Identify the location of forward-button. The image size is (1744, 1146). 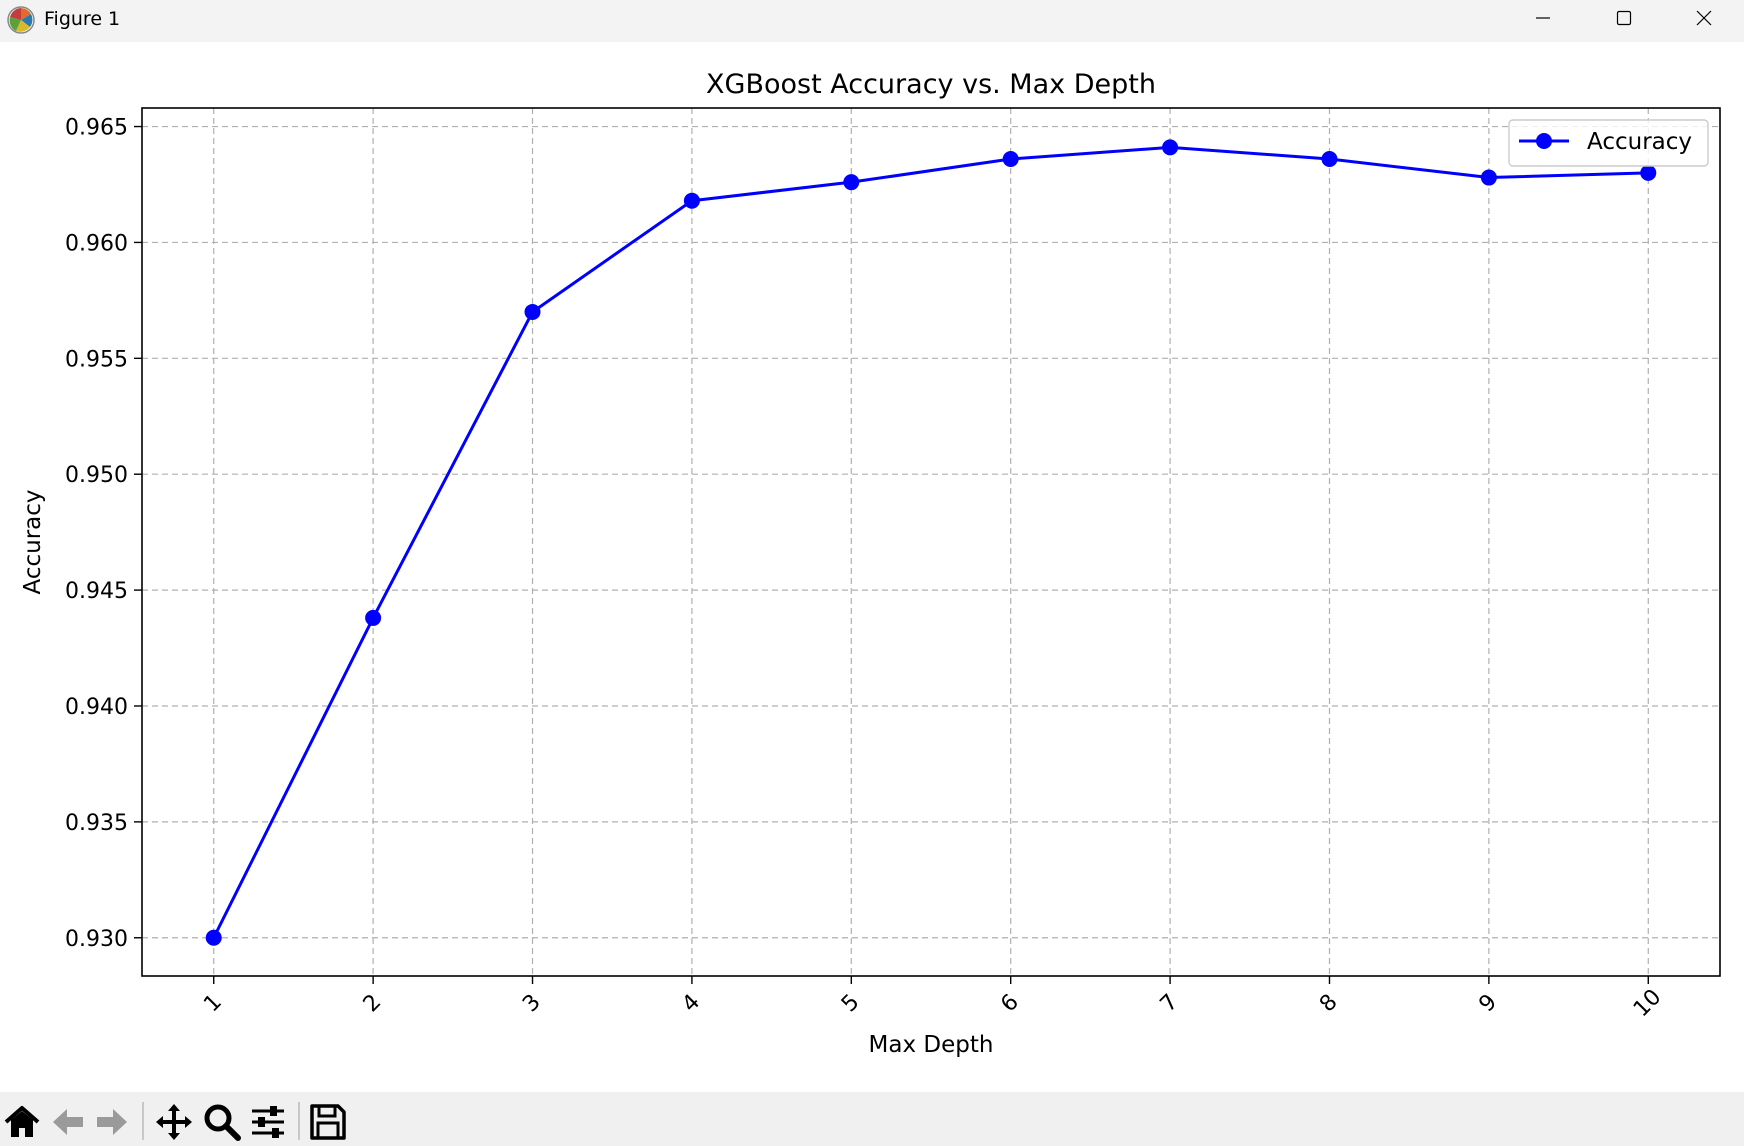
(112, 1122).